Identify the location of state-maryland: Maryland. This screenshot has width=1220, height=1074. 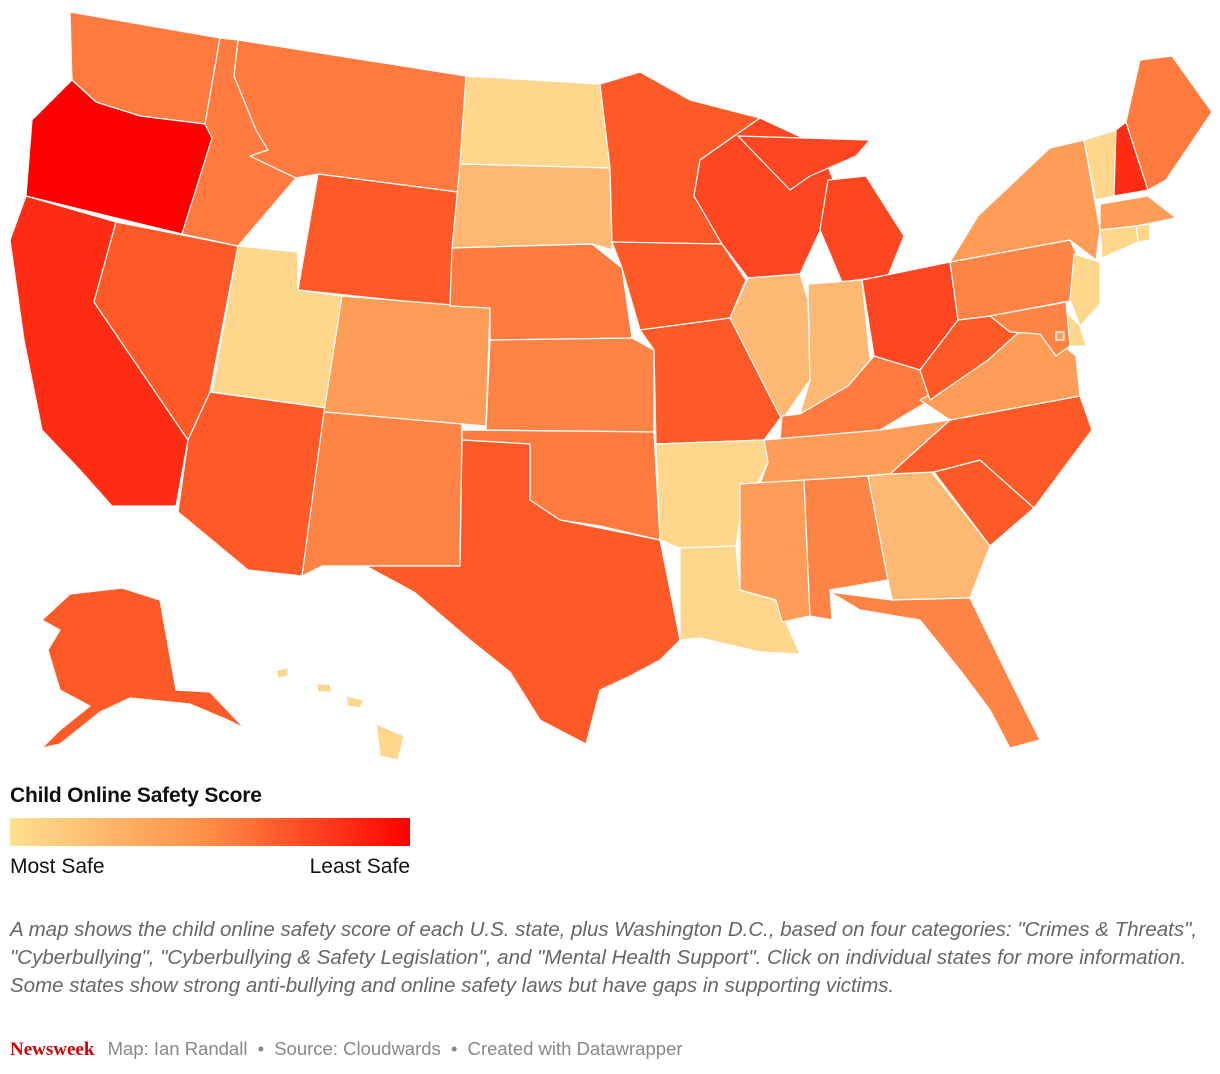
(1030, 329).